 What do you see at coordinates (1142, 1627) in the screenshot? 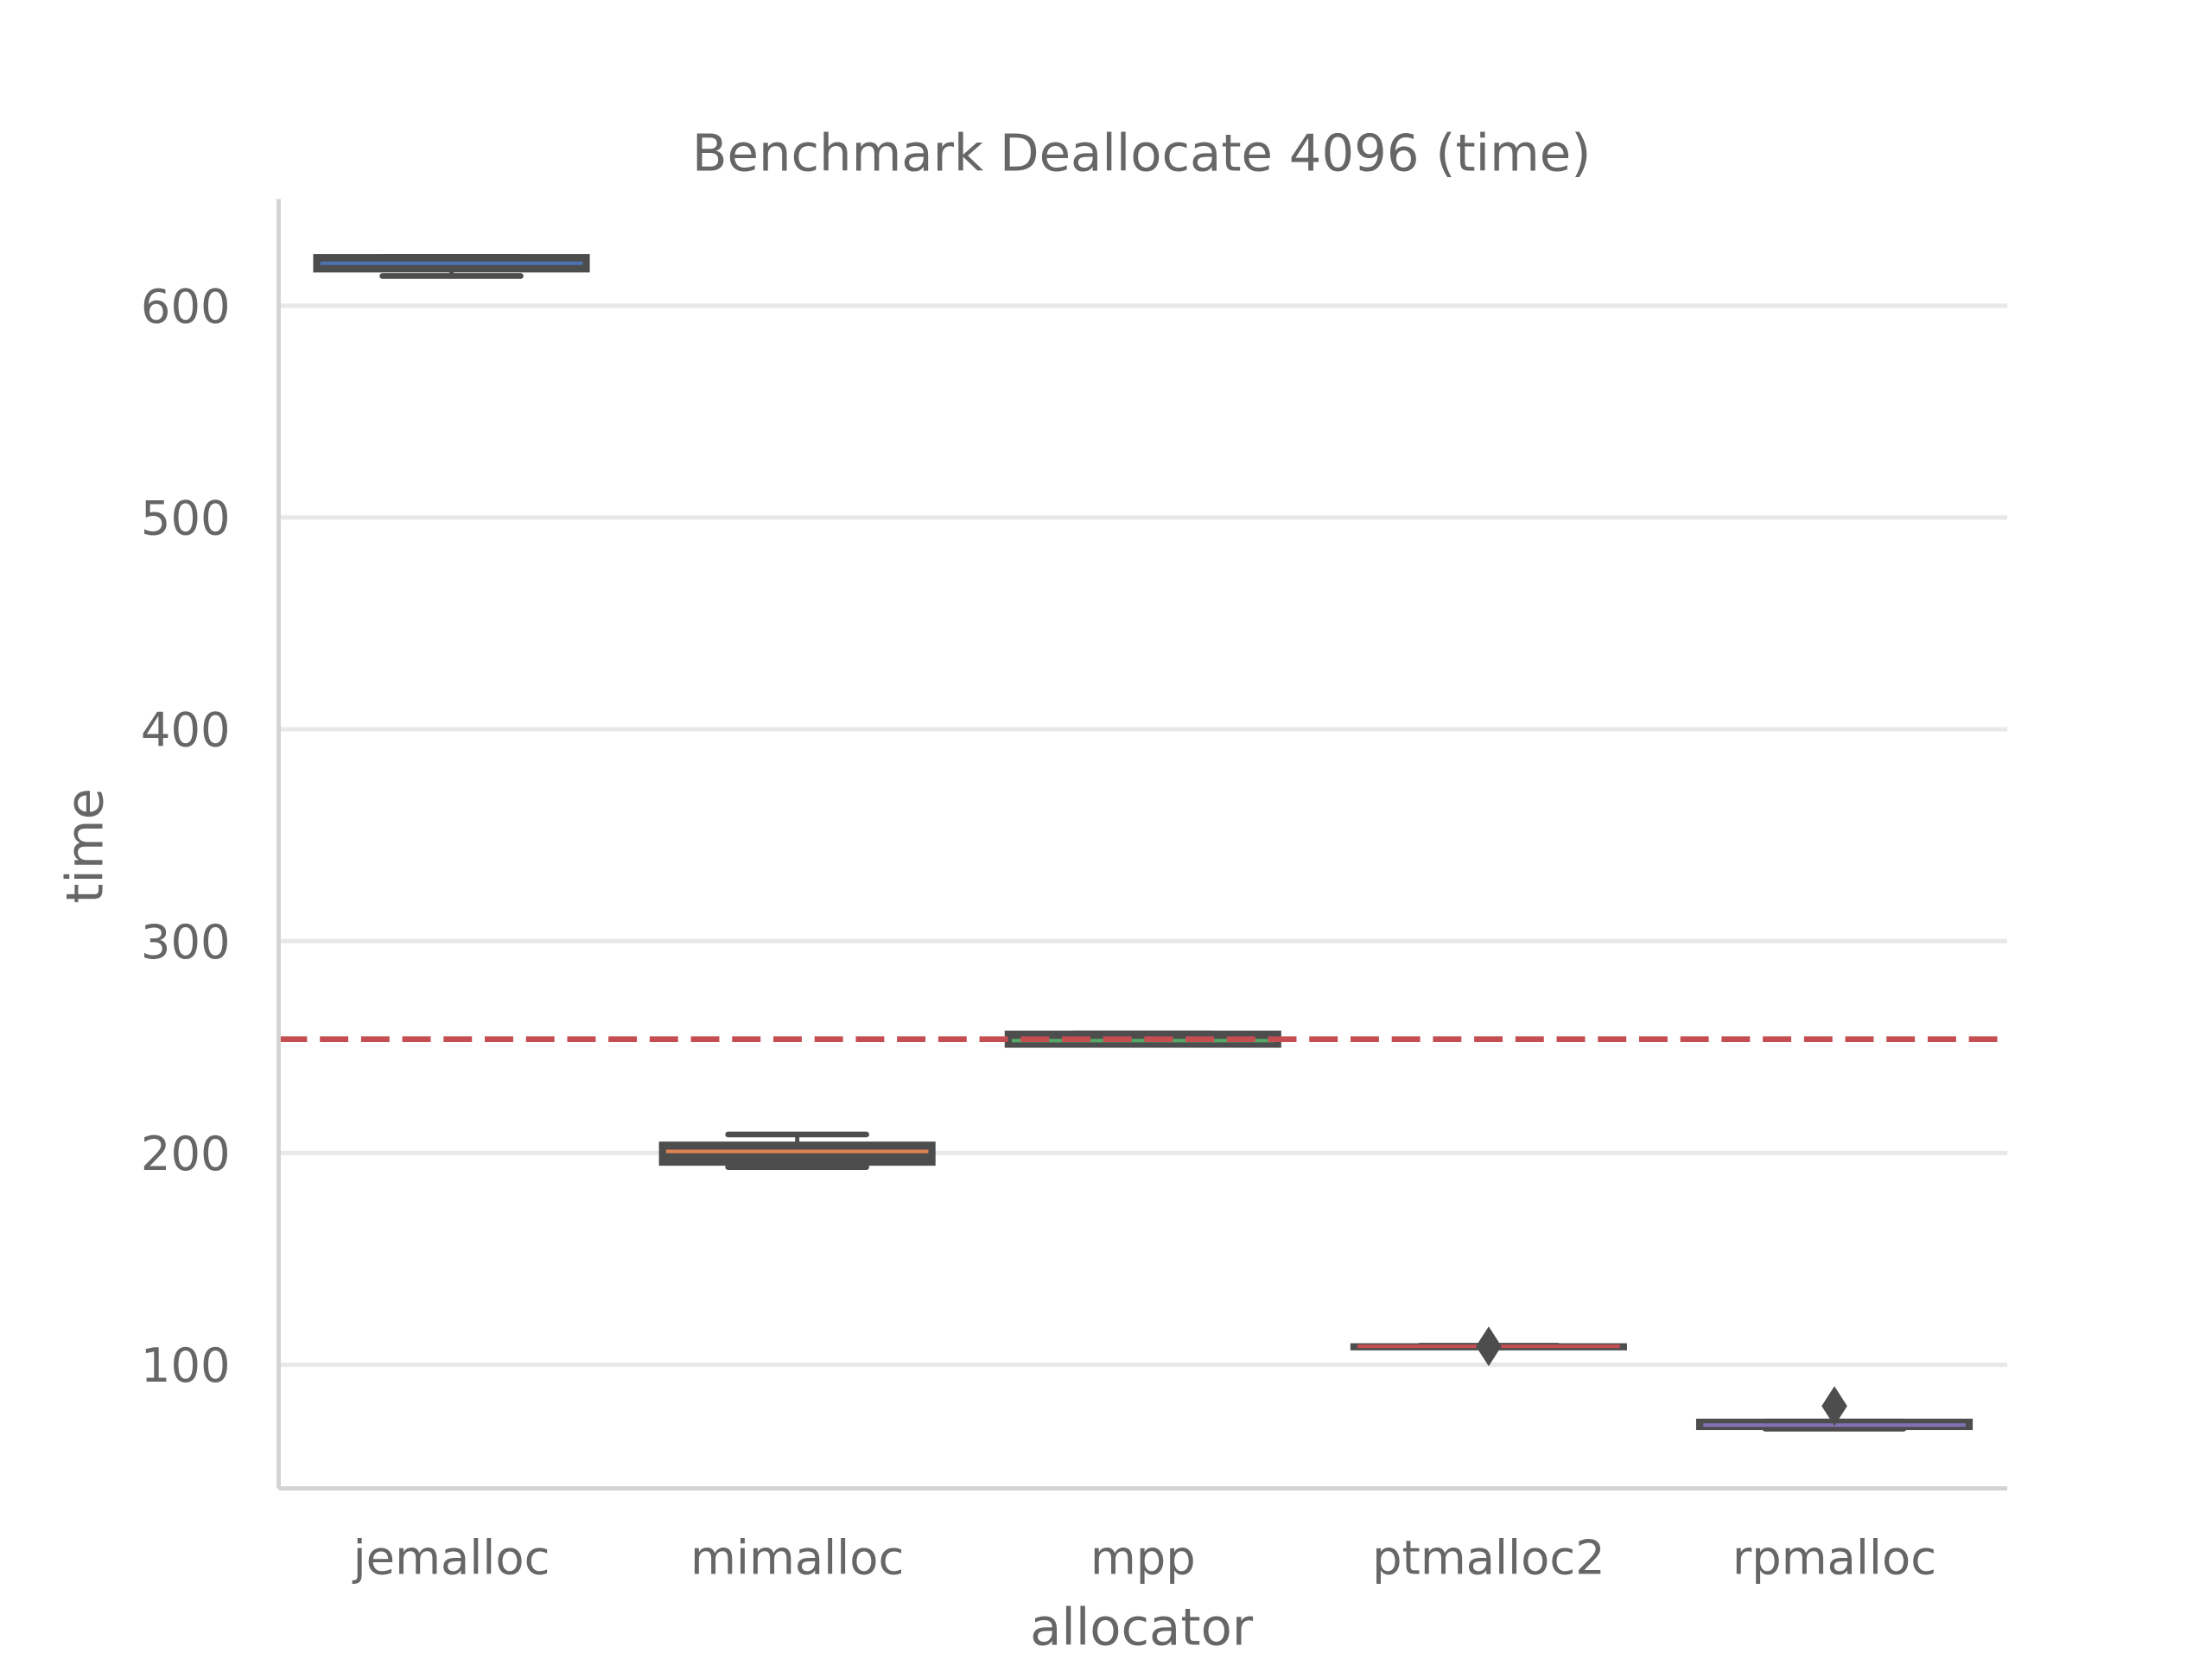
I see `x-axis-label: allocator` at bounding box center [1142, 1627].